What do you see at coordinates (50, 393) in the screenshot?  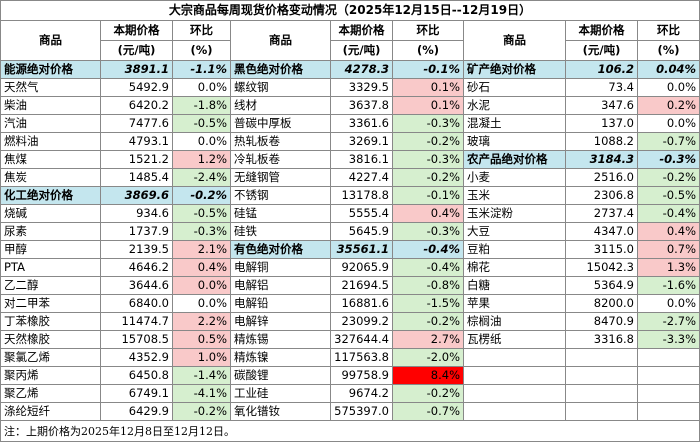 I see `commodity-name: 聚乙烯` at bounding box center [50, 393].